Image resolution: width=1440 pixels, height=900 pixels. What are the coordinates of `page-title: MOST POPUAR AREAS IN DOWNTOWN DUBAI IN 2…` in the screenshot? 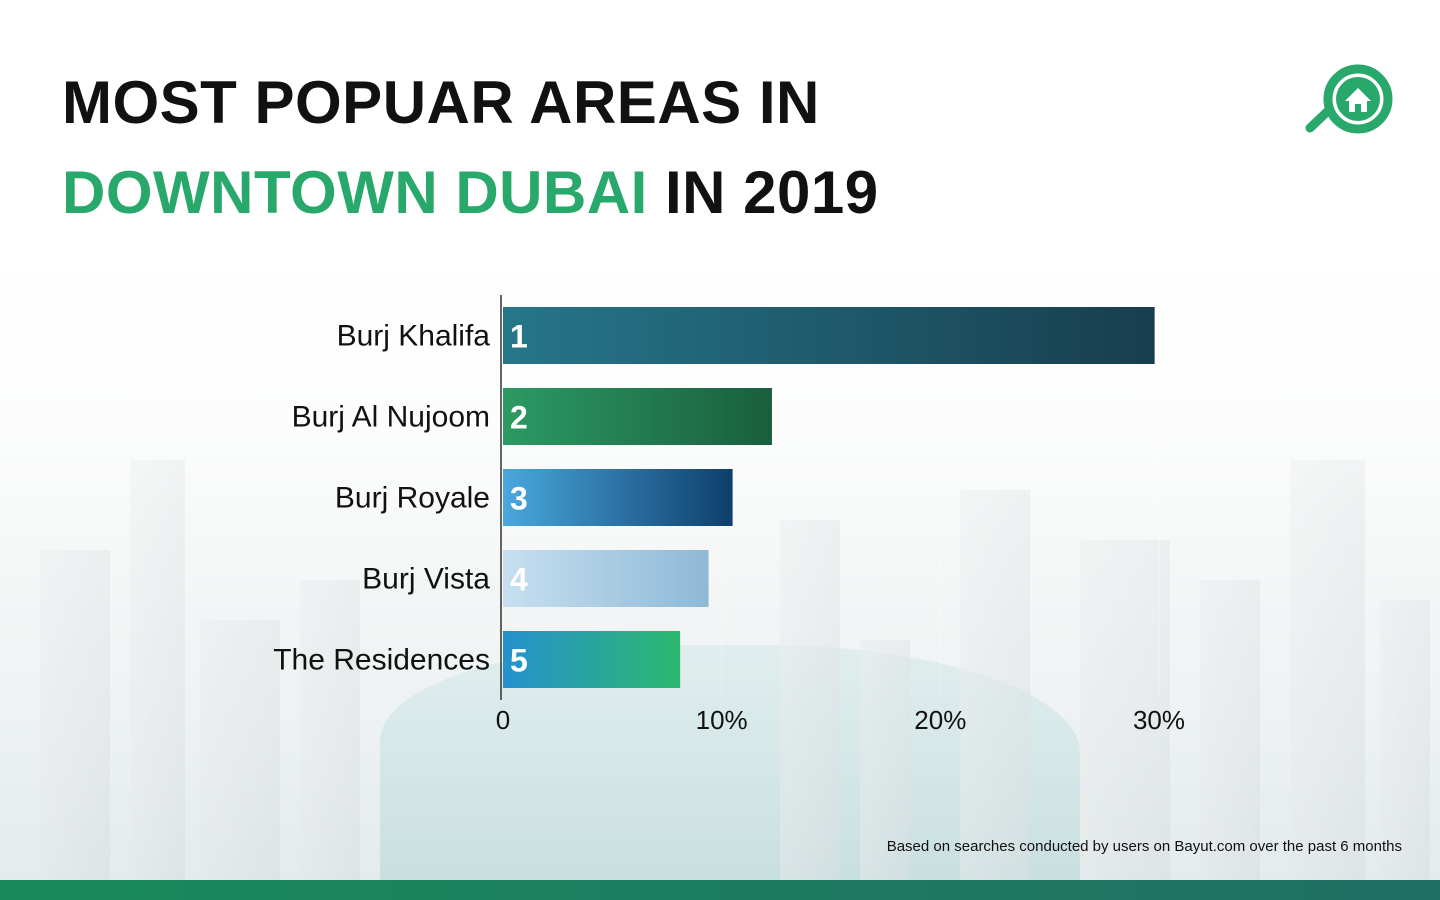 It's located at (470, 148).